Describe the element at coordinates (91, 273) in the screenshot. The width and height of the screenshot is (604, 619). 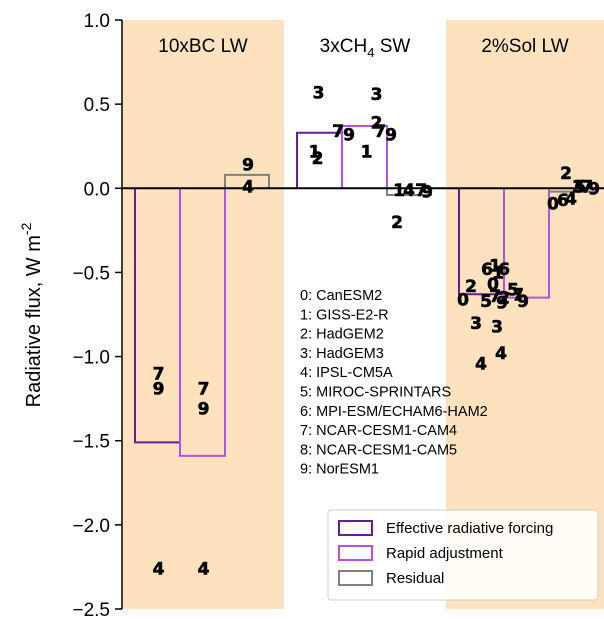
I see `y-tick-label: −0.5` at that location.